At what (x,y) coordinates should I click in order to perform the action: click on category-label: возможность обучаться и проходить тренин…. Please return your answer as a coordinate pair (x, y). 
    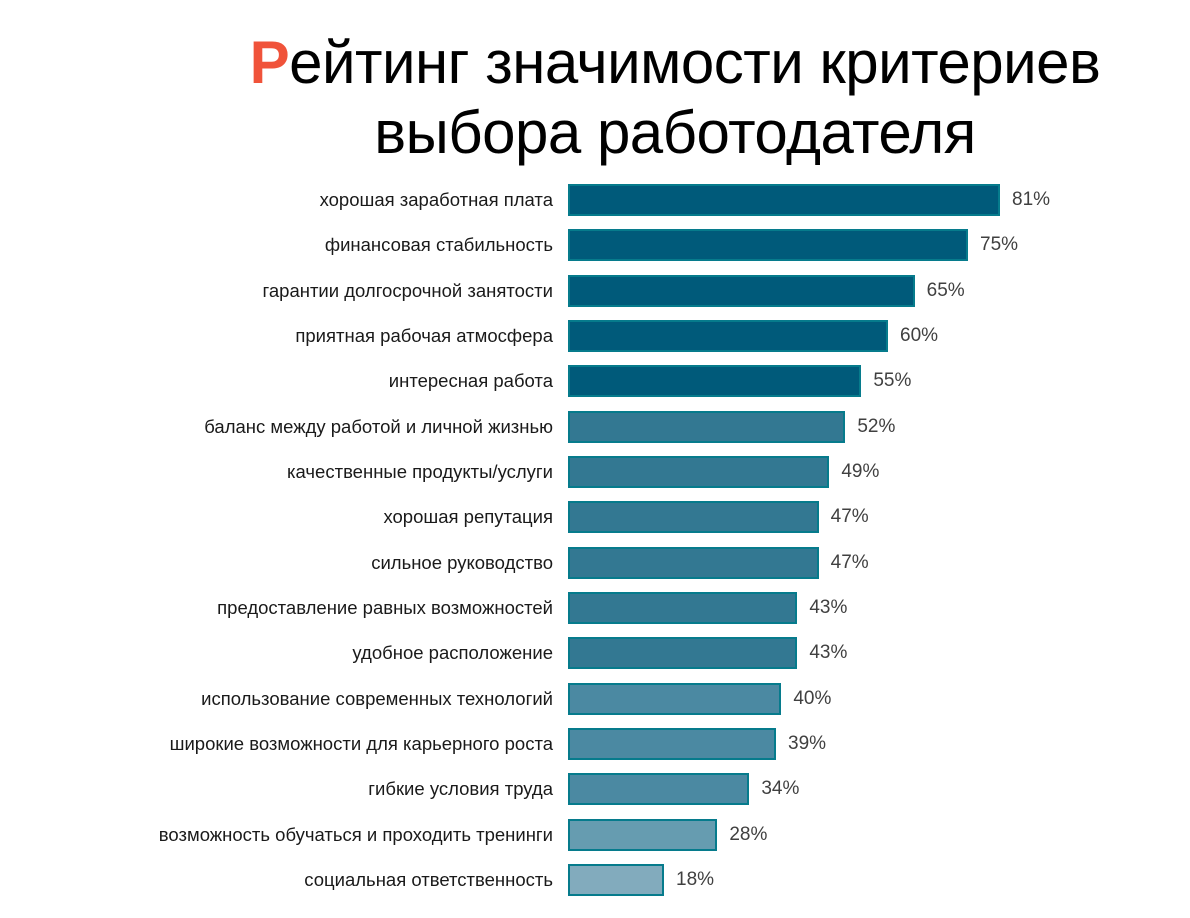
    Looking at the image, I should click on (355, 834).